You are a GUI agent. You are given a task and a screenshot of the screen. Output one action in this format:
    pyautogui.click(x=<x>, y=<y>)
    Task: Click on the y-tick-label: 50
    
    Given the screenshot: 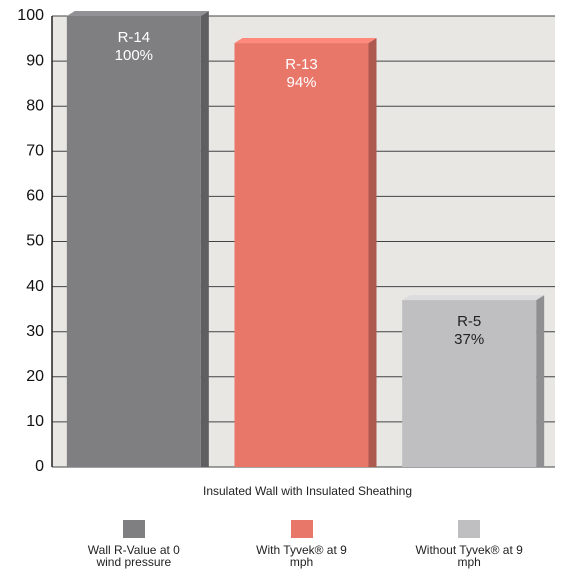 What is the action you would take?
    pyautogui.click(x=35, y=241)
    